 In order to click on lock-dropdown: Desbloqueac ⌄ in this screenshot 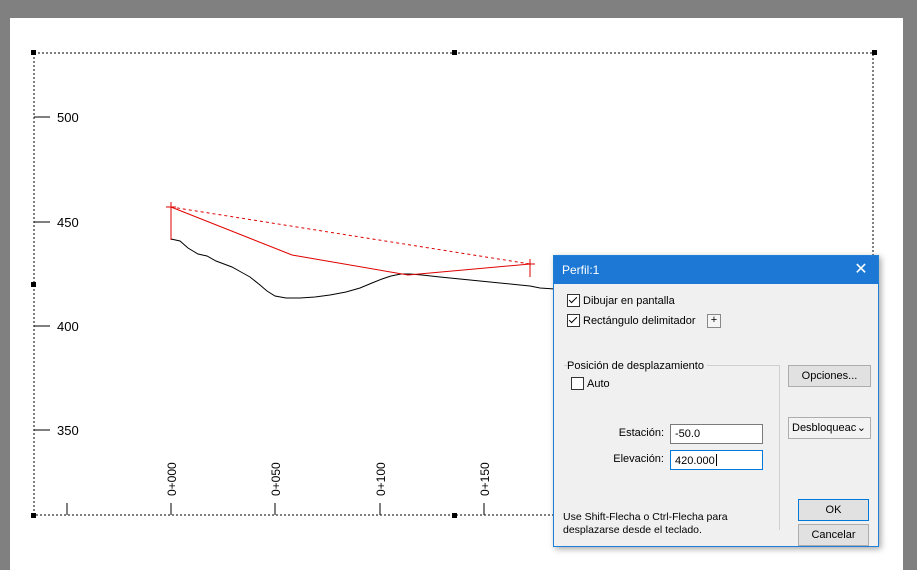, I will do `click(829, 428)`.